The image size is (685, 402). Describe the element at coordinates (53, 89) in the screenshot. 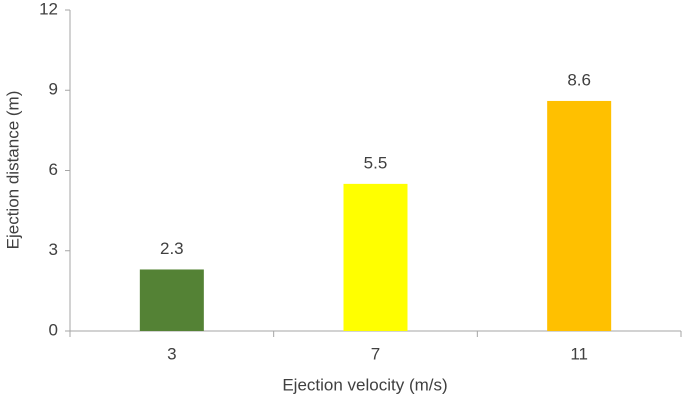

I see `y-tick-label: 9` at that location.